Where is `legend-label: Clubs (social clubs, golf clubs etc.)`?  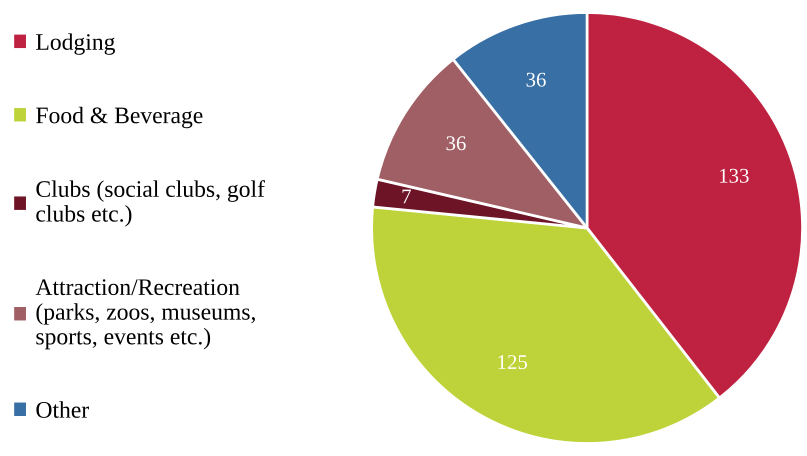 legend-label: Clubs (social clubs, golf clubs etc.) is located at coordinates (150, 203).